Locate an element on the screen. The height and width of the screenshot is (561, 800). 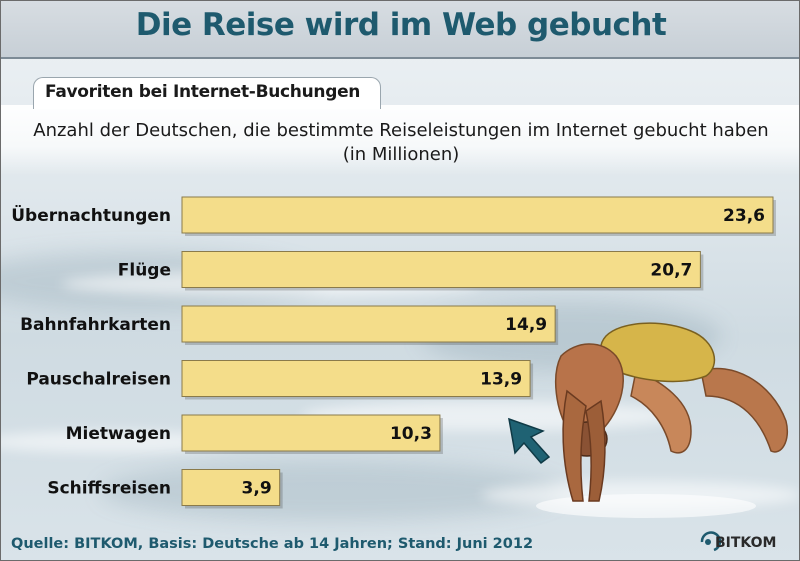
value-label: 10,3 is located at coordinates (411, 434).